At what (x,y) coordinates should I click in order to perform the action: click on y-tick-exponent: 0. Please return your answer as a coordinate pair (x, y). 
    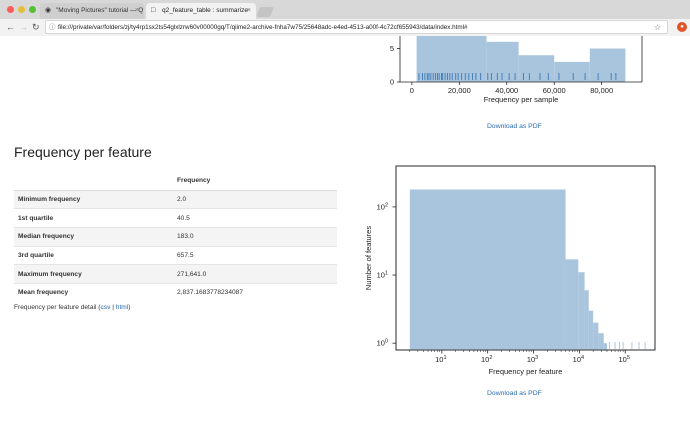
    Looking at the image, I should click on (386, 342).